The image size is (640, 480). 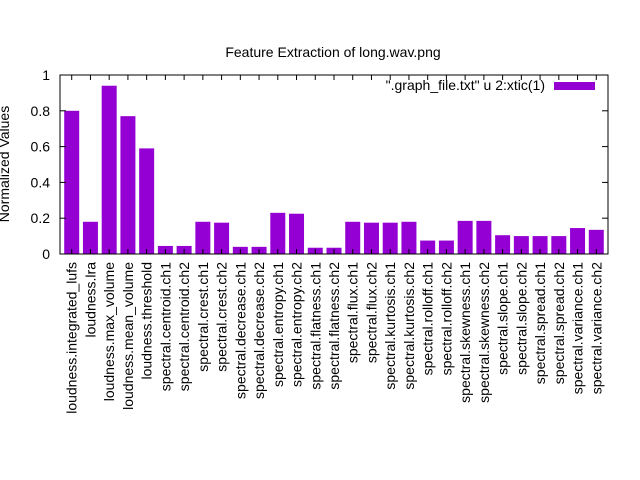 What do you see at coordinates (203, 317) in the screenshot?
I see `x-tick-label: spectral.crest.ch1` at bounding box center [203, 317].